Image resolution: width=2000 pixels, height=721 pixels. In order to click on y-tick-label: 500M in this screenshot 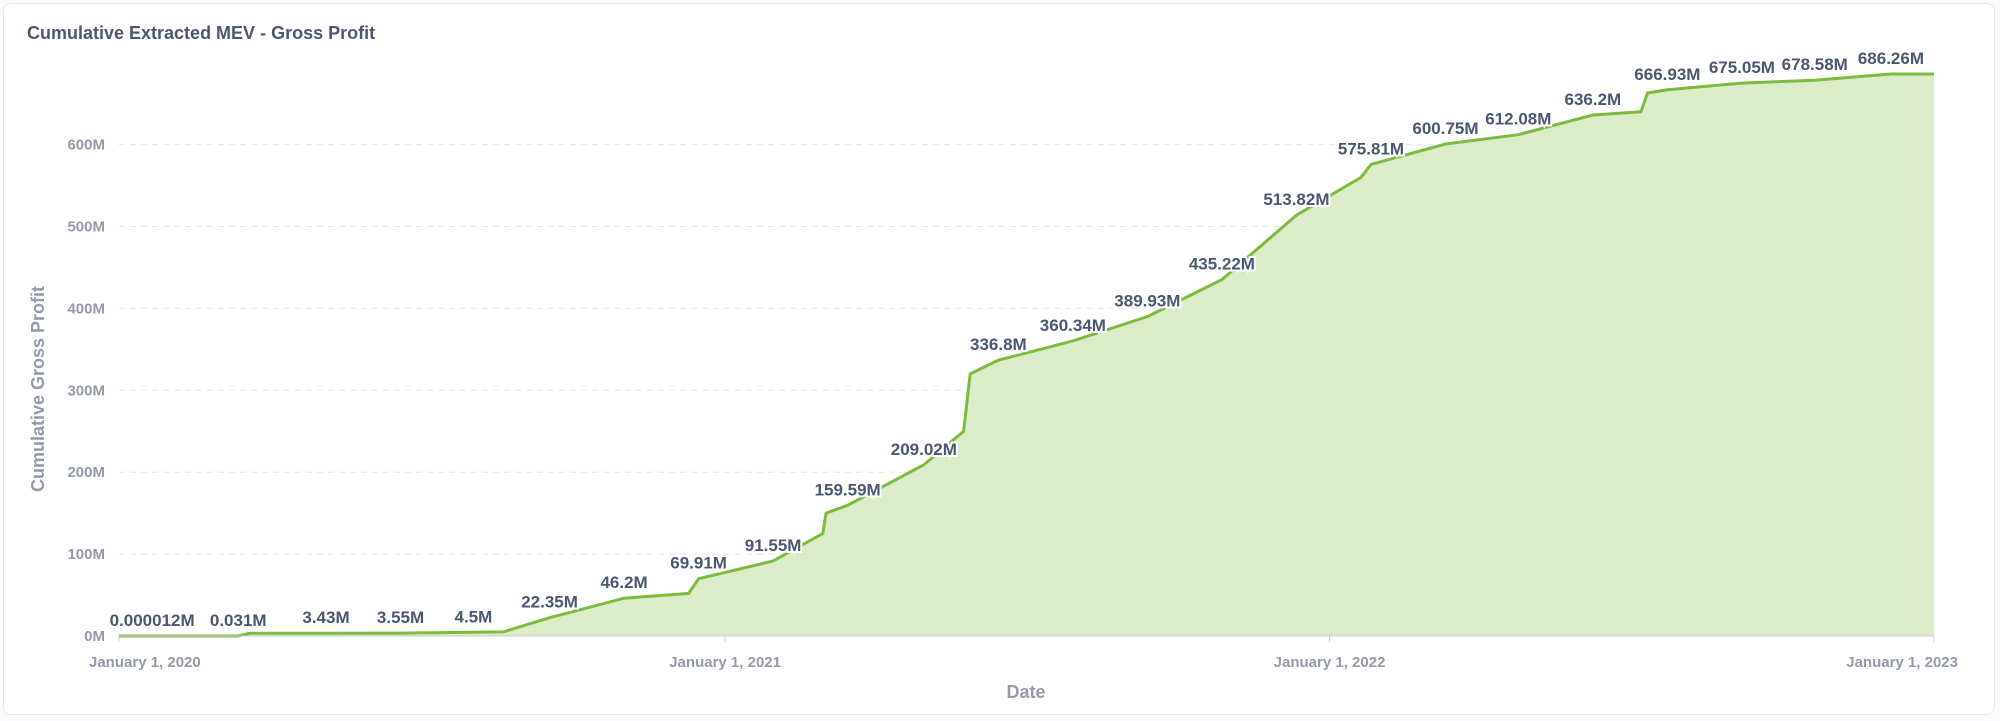, I will do `click(86, 227)`.